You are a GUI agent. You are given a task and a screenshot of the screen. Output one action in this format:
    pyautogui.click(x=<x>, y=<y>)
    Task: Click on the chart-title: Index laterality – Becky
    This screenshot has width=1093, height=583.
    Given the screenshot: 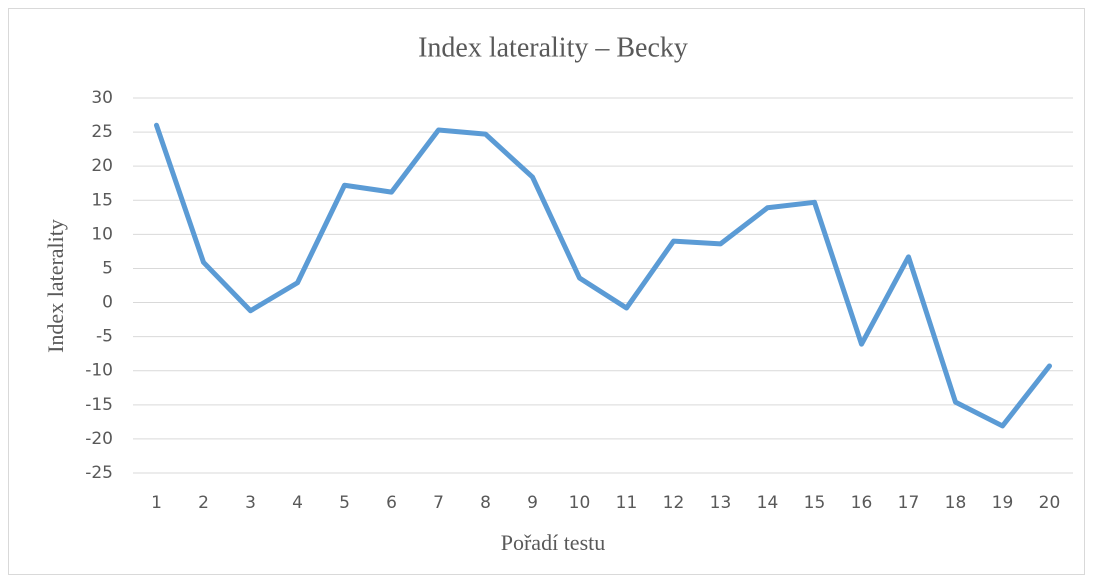 What is the action you would take?
    pyautogui.click(x=553, y=47)
    